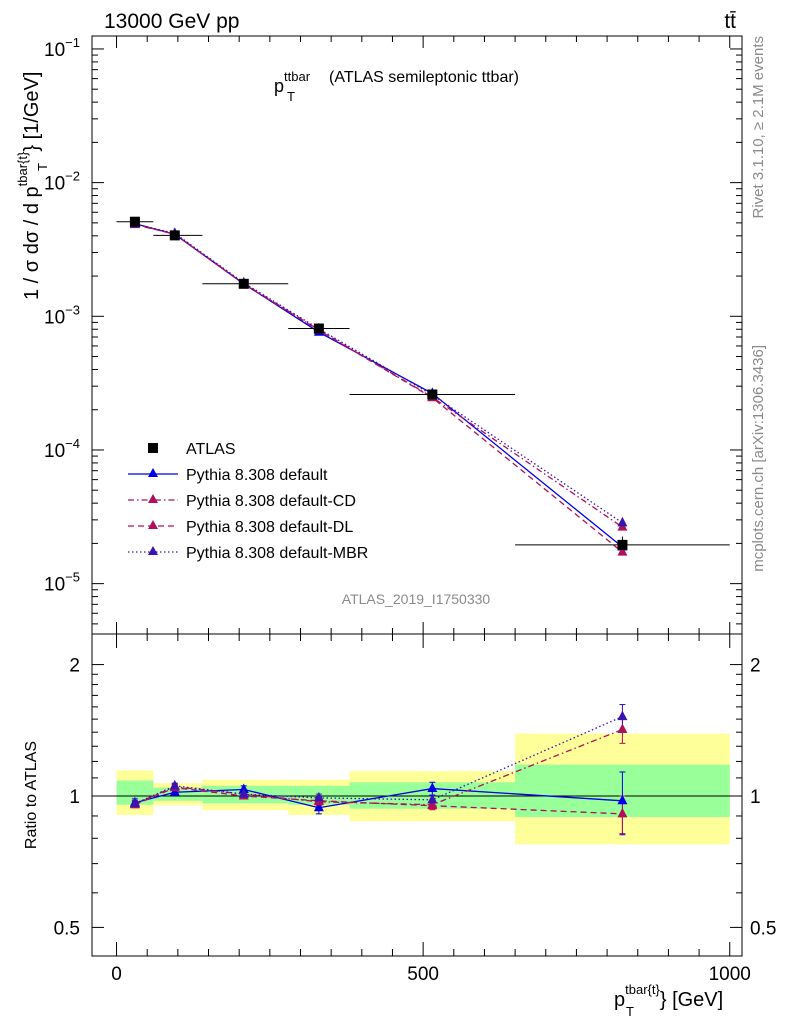  Describe the element at coordinates (269, 527) in the screenshot. I see `svg-text: Pythia 8.308 default-DL` at that location.